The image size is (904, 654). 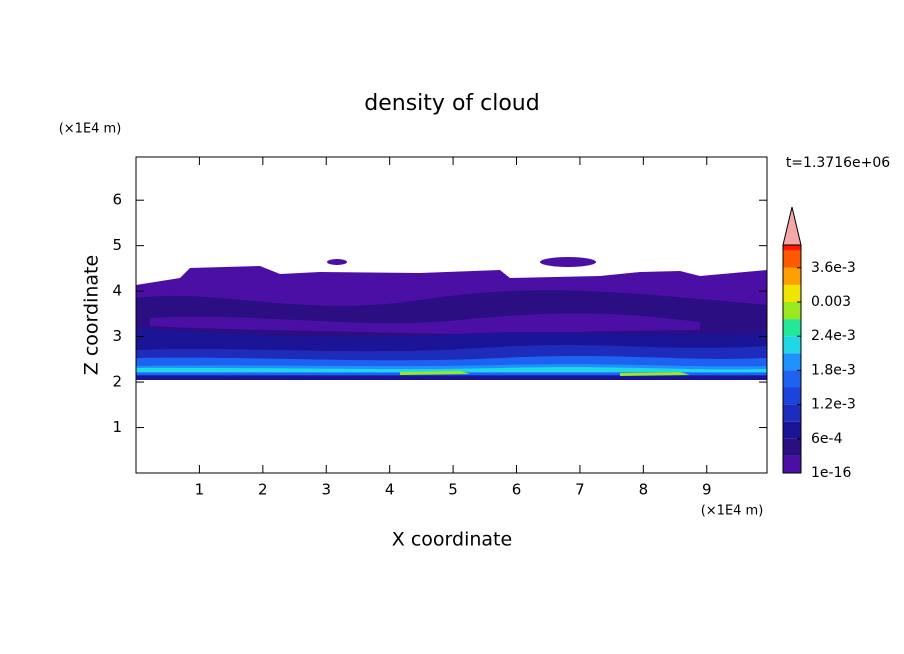 What do you see at coordinates (838, 163) in the screenshot?
I see `annotation: t=1.3716e+06` at bounding box center [838, 163].